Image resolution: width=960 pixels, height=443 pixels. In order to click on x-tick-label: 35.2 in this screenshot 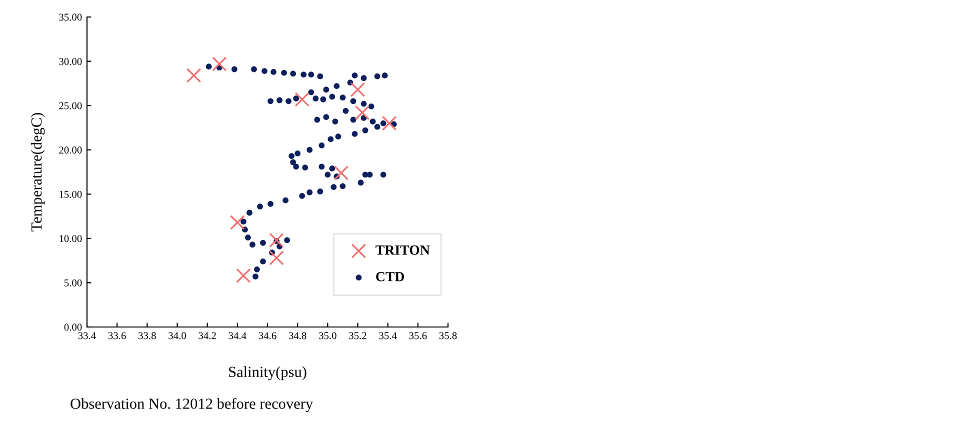, I will do `click(357, 336)`.